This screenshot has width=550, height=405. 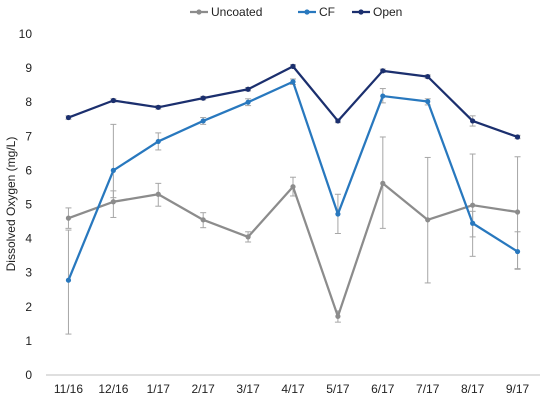 What do you see at coordinates (28, 239) in the screenshot?
I see `y-tick-label: 4` at bounding box center [28, 239].